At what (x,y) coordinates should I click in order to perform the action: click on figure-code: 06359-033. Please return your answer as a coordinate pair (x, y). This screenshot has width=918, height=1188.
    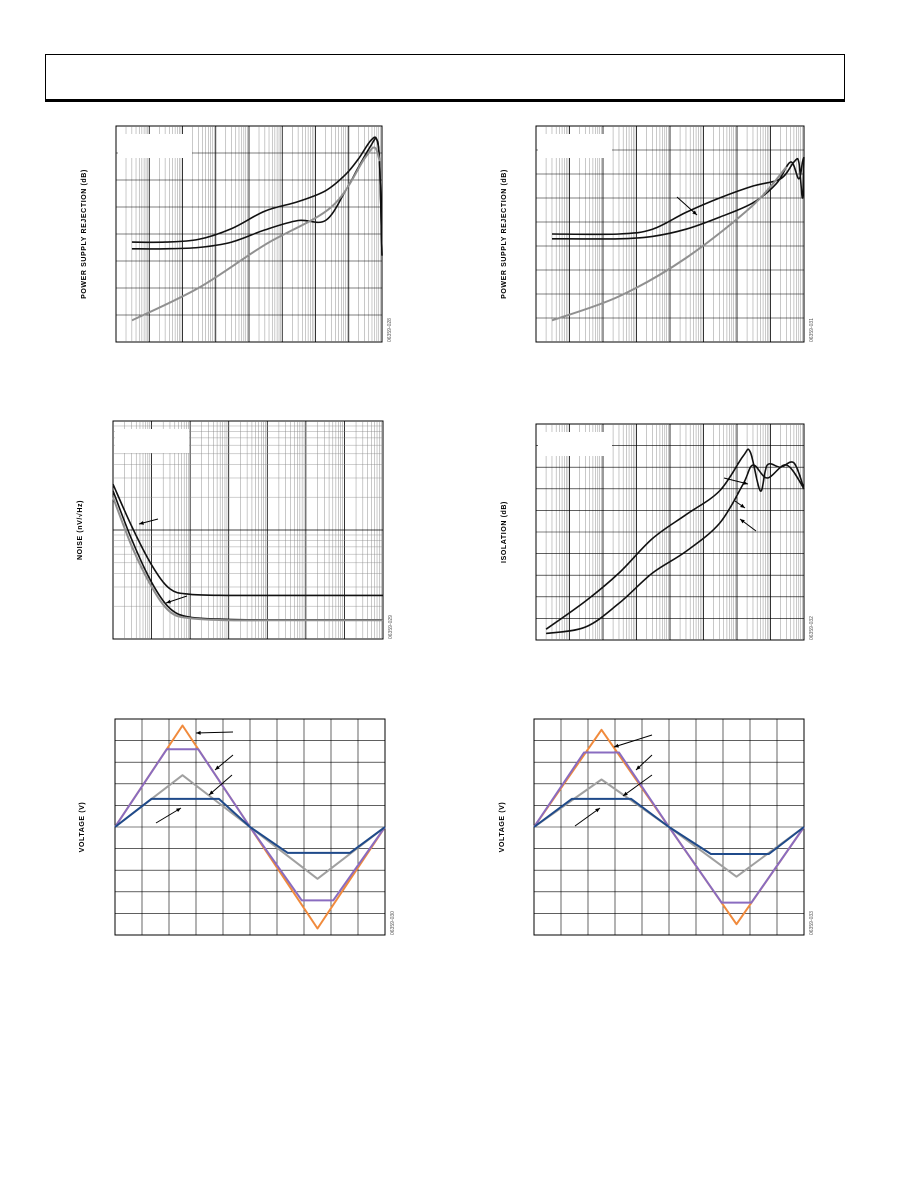
    Looking at the image, I should click on (812, 923).